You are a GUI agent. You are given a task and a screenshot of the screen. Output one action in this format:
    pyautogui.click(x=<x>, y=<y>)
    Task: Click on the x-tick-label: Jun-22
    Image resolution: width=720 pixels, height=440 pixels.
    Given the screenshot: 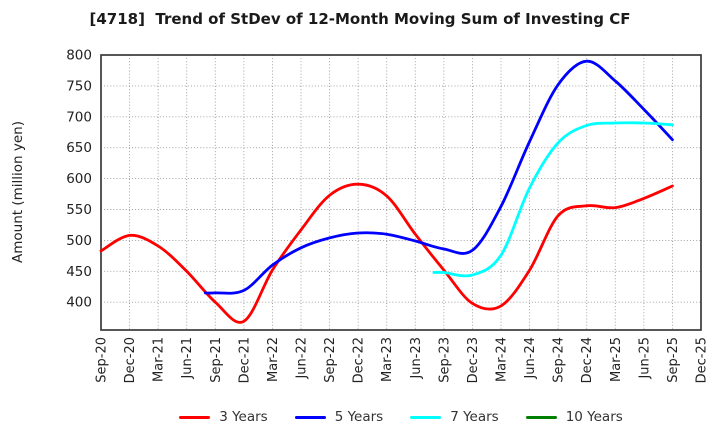 What is the action you would take?
    pyautogui.click(x=302, y=358)
    